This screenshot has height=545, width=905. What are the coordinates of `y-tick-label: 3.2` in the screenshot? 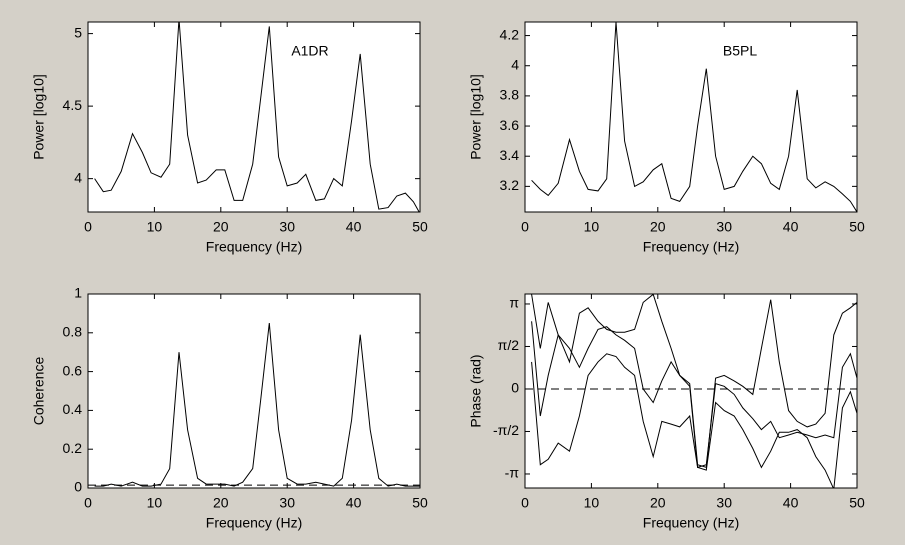 It's located at (510, 185).